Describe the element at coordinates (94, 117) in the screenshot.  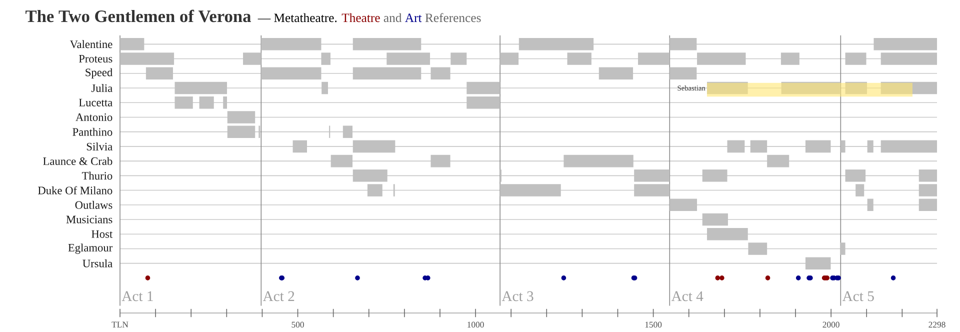
I see `y-tick-label: Antonio` at that location.